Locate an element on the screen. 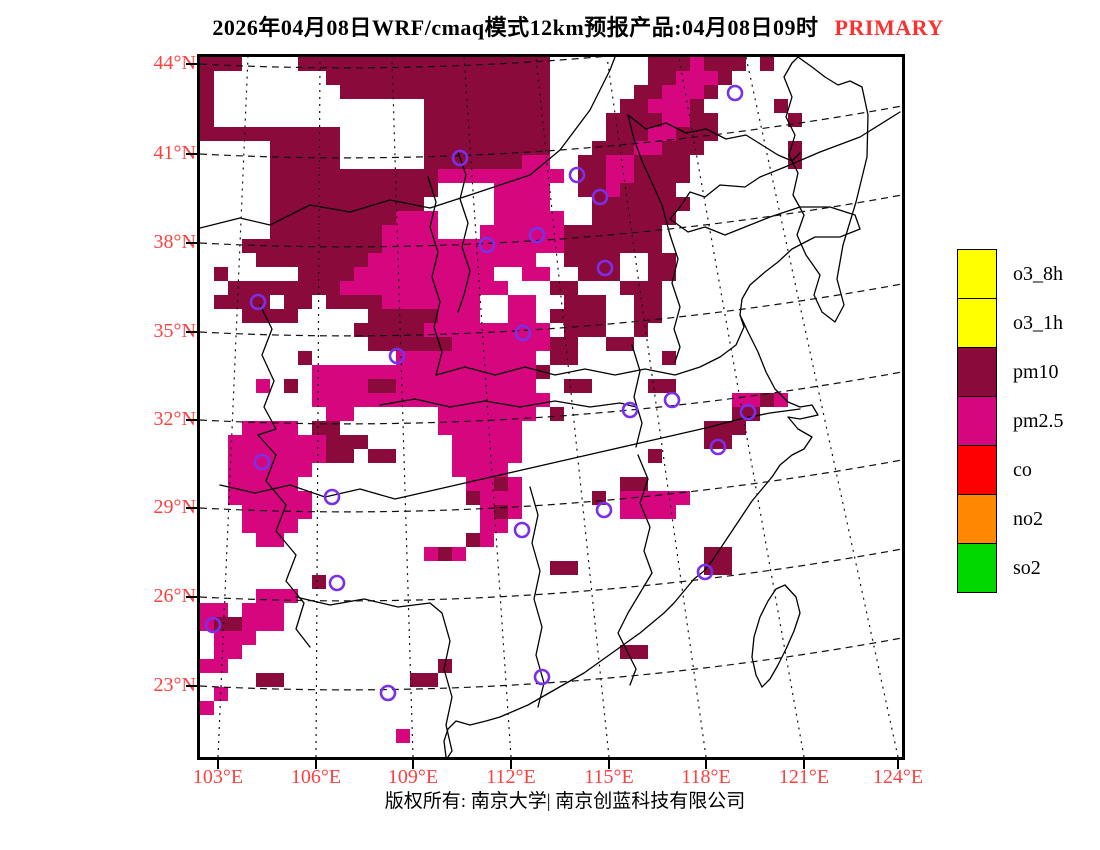  legend-item: so2 is located at coordinates (1010, 568).